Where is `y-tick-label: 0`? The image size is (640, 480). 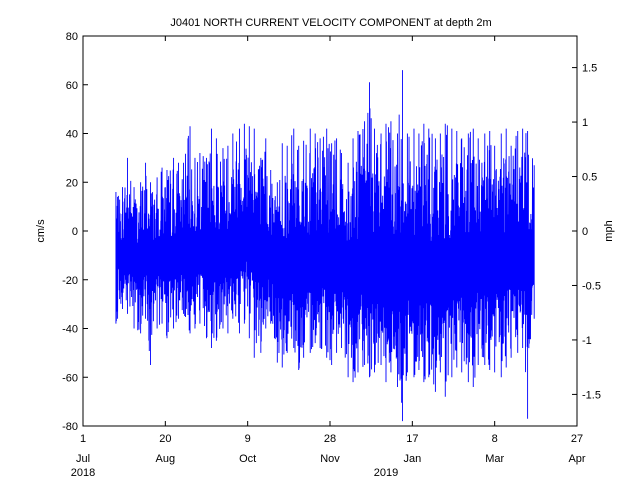
y-tick-label: 0 is located at coordinates (75, 232).